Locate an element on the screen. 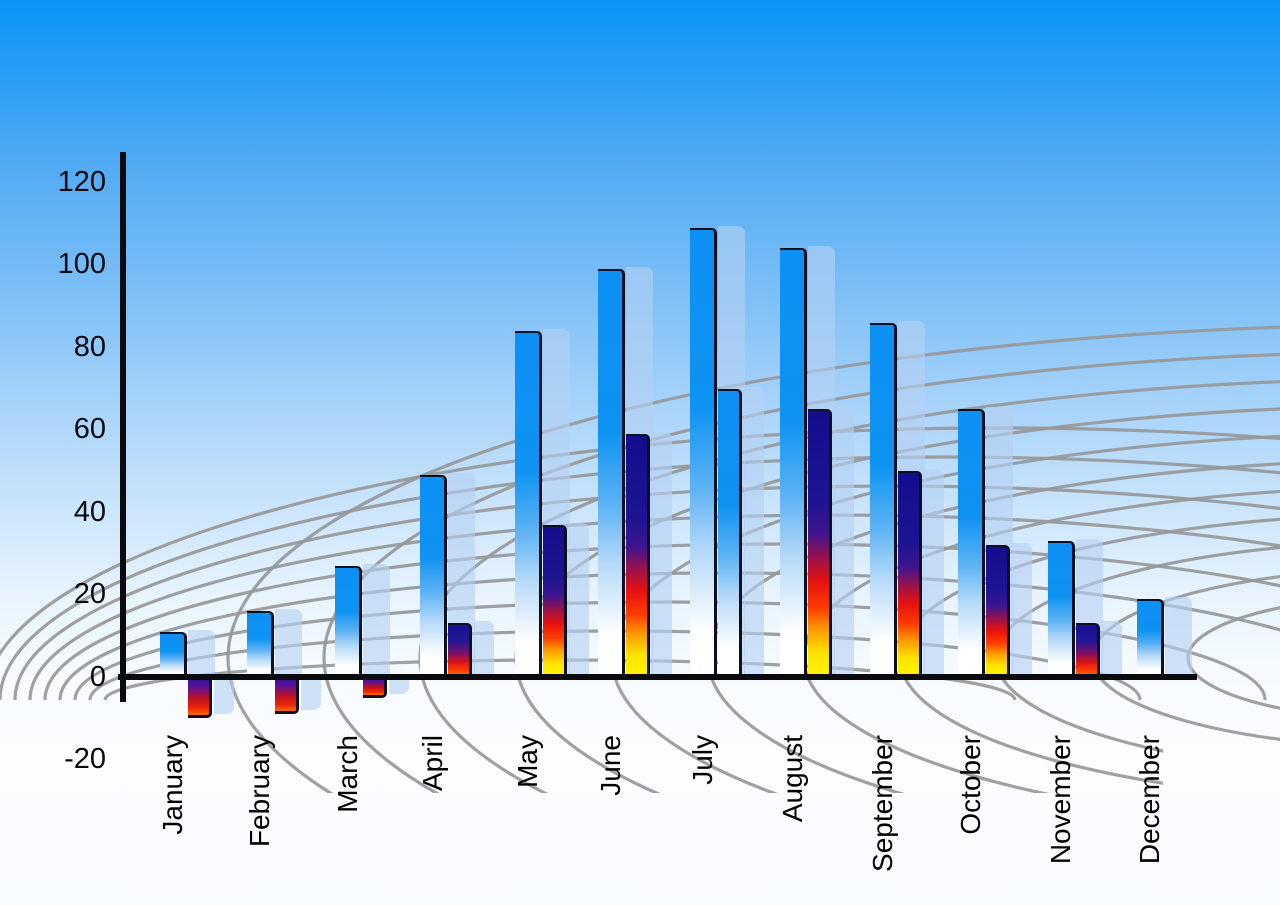 This screenshot has width=1280, height=905. x-tick-label-january: January is located at coordinates (172, 785).